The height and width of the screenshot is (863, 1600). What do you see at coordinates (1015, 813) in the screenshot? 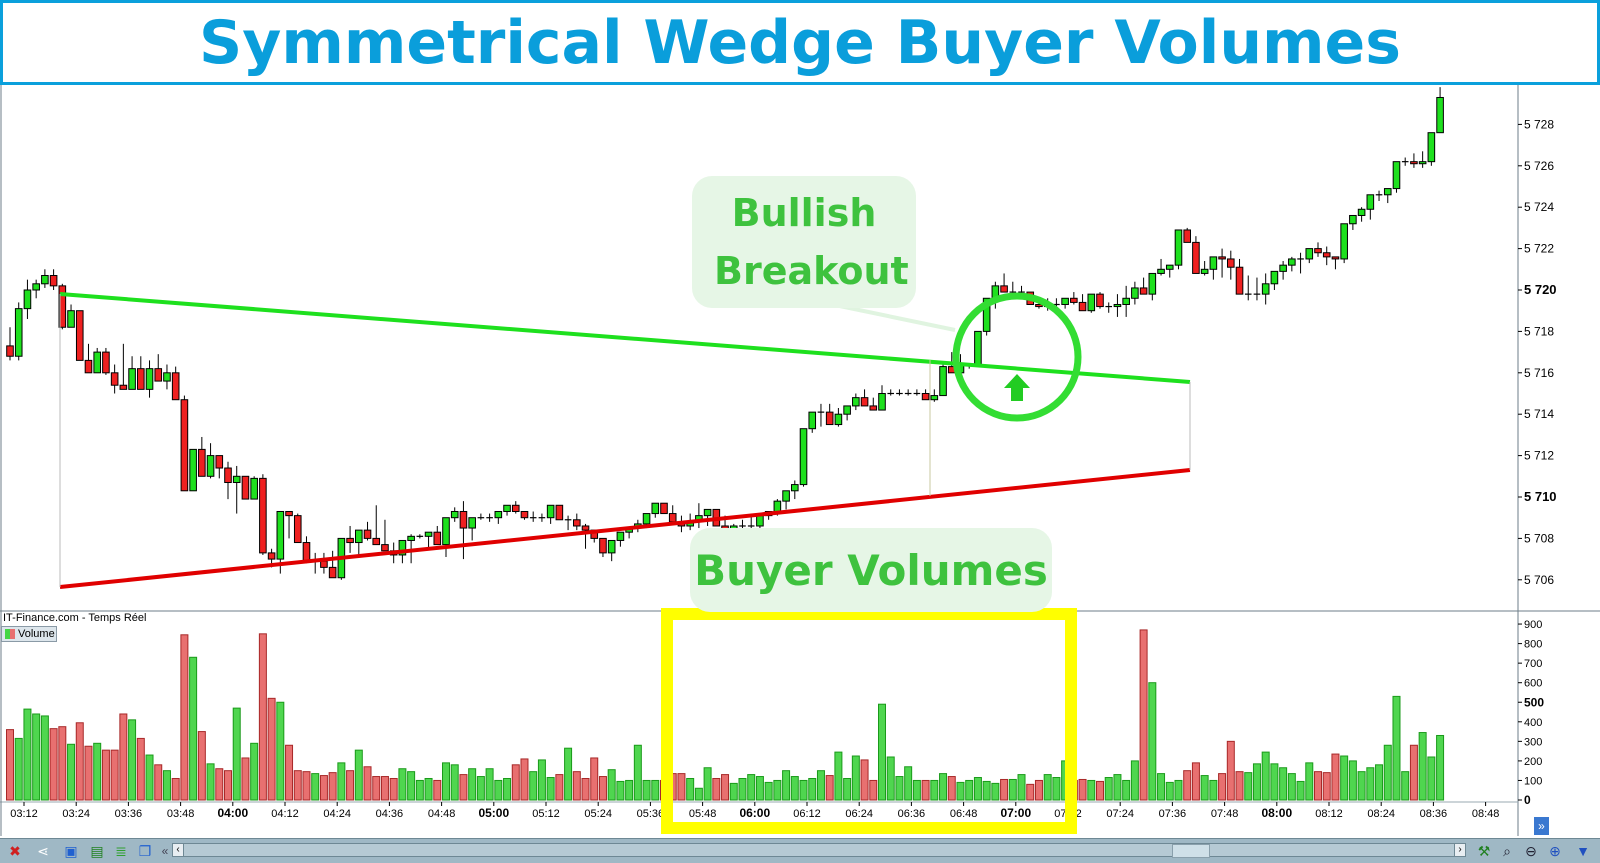
I see `svg-text: 07:00` at bounding box center [1015, 813].